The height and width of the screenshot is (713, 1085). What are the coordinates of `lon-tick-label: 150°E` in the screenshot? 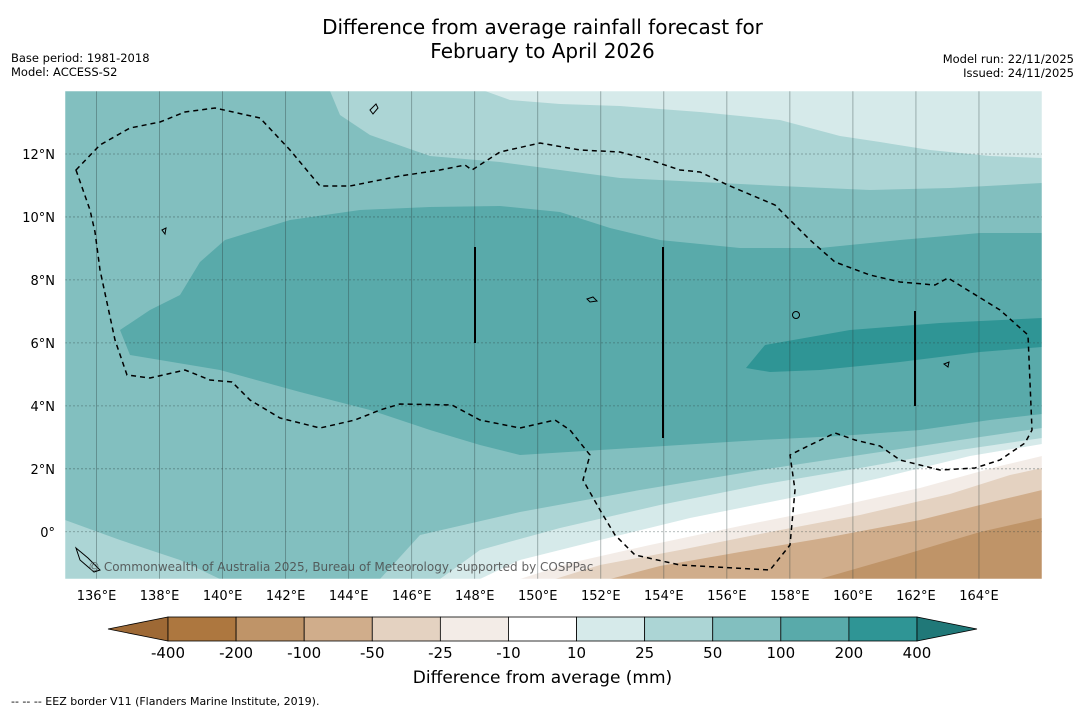 It's located at (538, 596).